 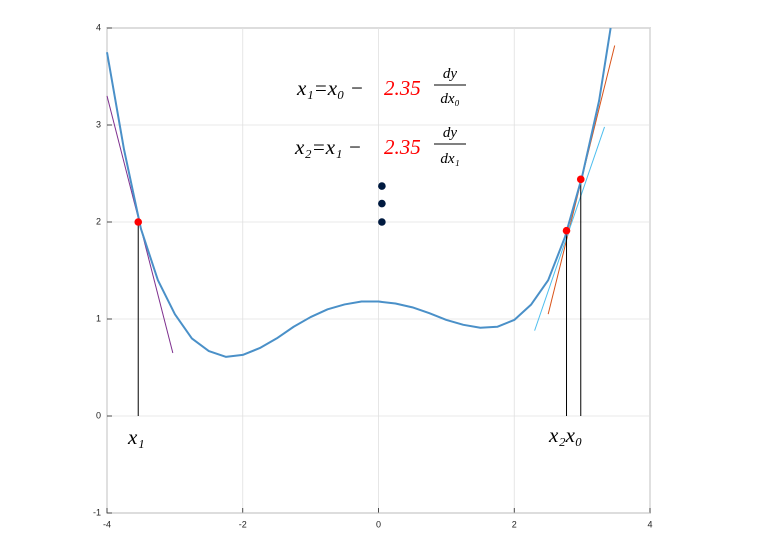 I want to click on equation-left: x₁=x₀ −, so click(x=330, y=88).